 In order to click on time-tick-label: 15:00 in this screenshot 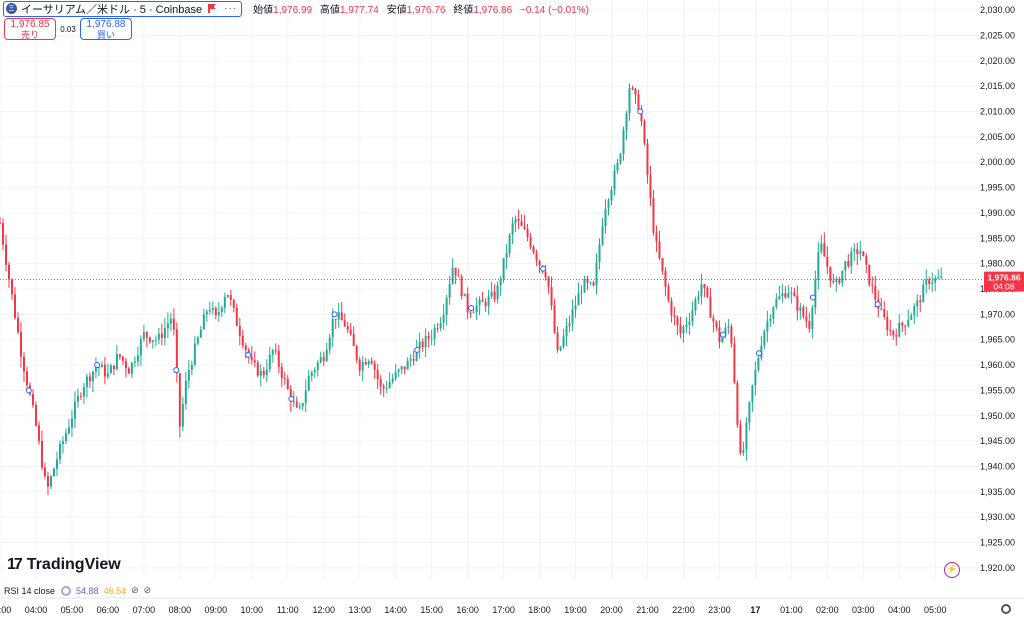, I will do `click(431, 610)`.